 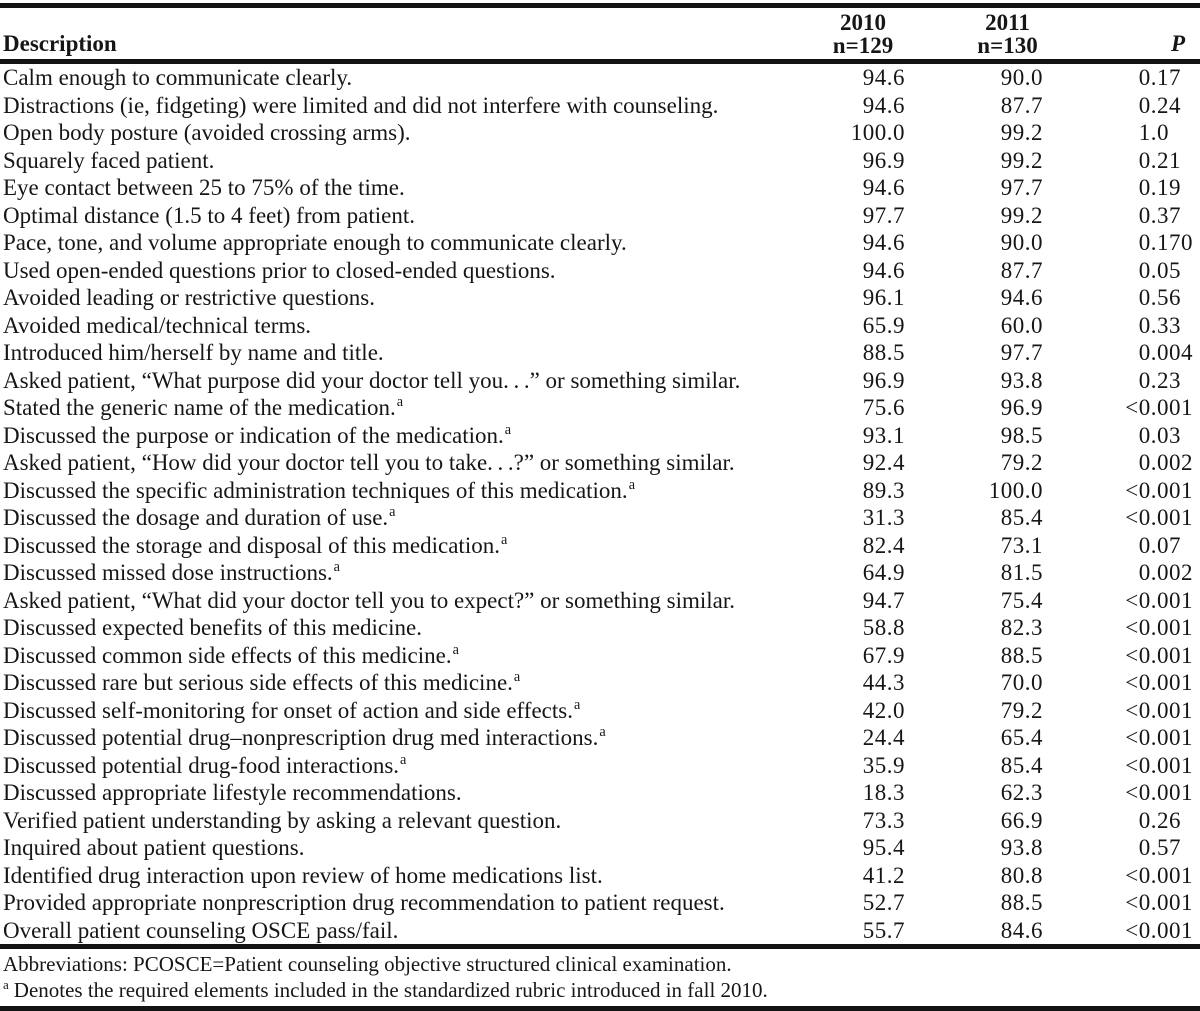 I want to click on p-value-cell: 0.03, so click(x=1122, y=436).